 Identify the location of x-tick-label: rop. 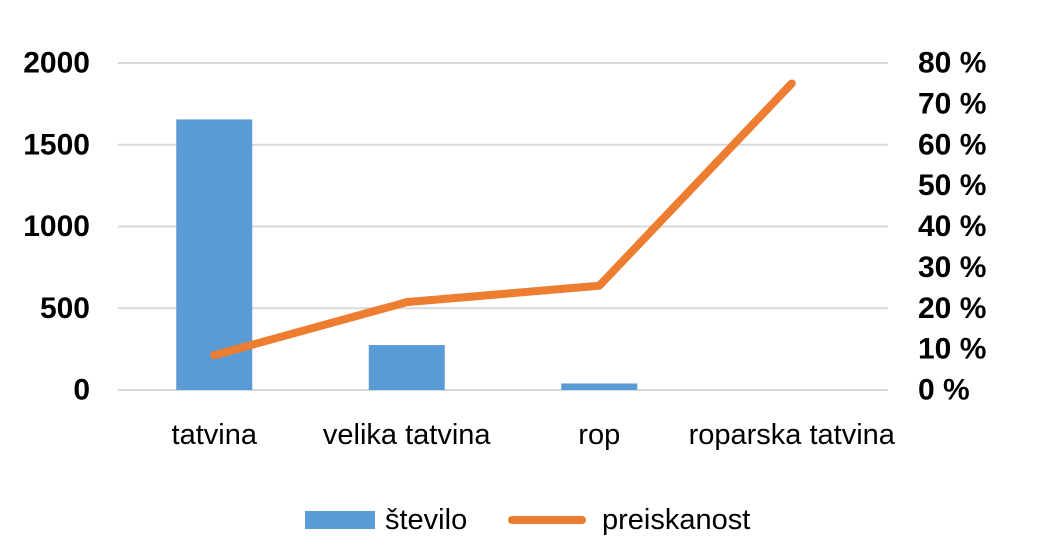
(599, 435).